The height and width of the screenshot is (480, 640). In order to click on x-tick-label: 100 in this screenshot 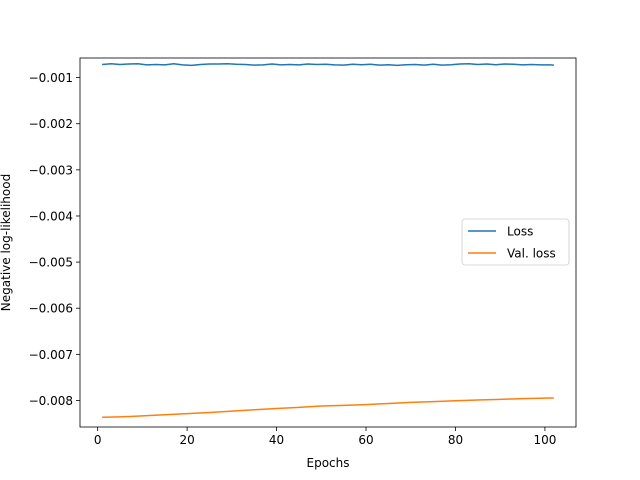, I will do `click(544, 440)`.